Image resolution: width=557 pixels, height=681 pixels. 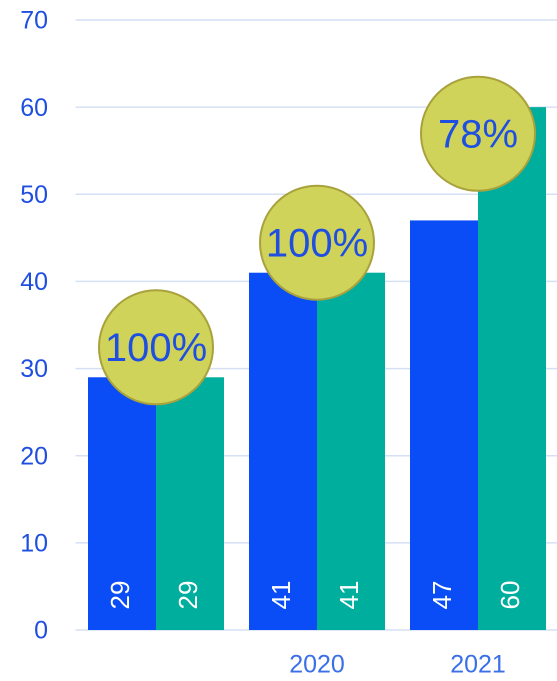 I want to click on y-tick-label: 50, so click(x=34, y=195).